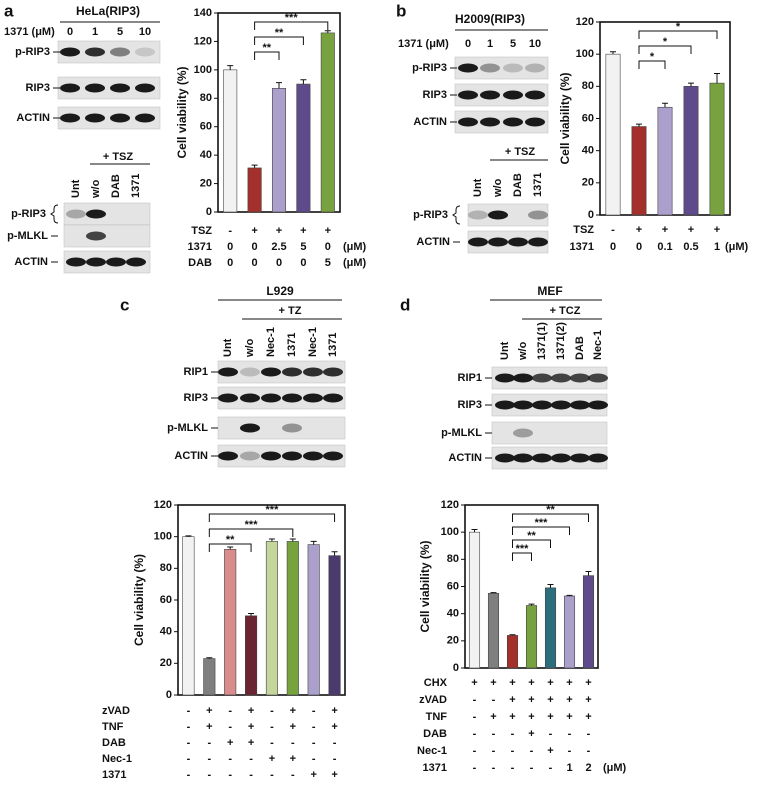 The height and width of the screenshot is (801, 757). I want to click on lane-label: 0, so click(70, 32).